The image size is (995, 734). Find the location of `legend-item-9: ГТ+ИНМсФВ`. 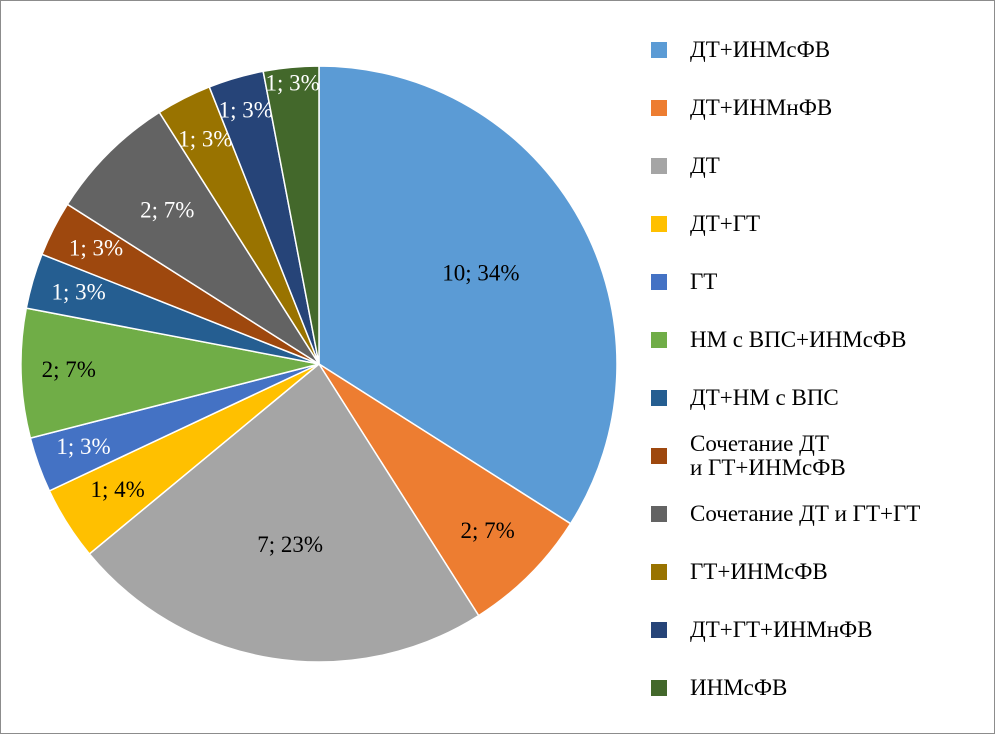

legend-item-9: ГТ+ИНМсФВ is located at coordinates (821, 572).